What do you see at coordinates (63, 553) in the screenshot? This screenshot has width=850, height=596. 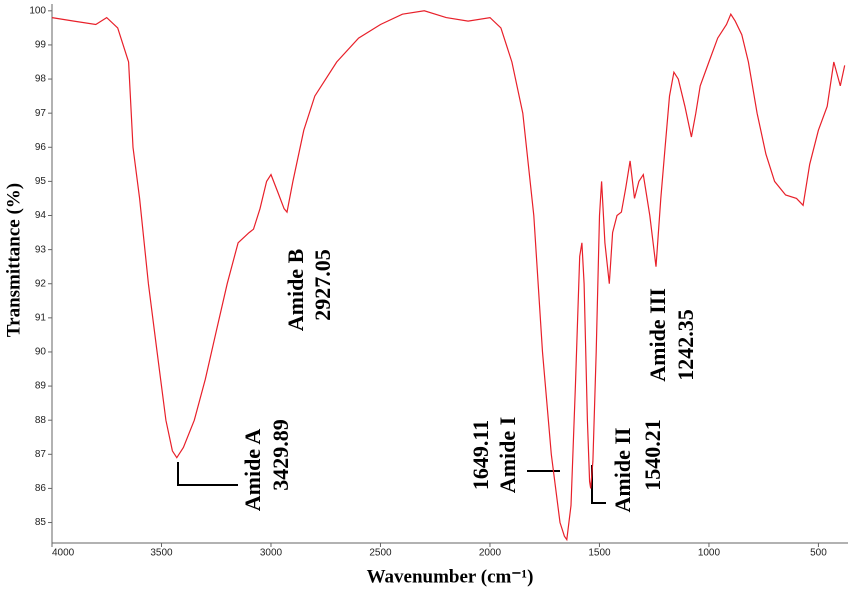 I see `x-tick-label: 4000` at bounding box center [63, 553].